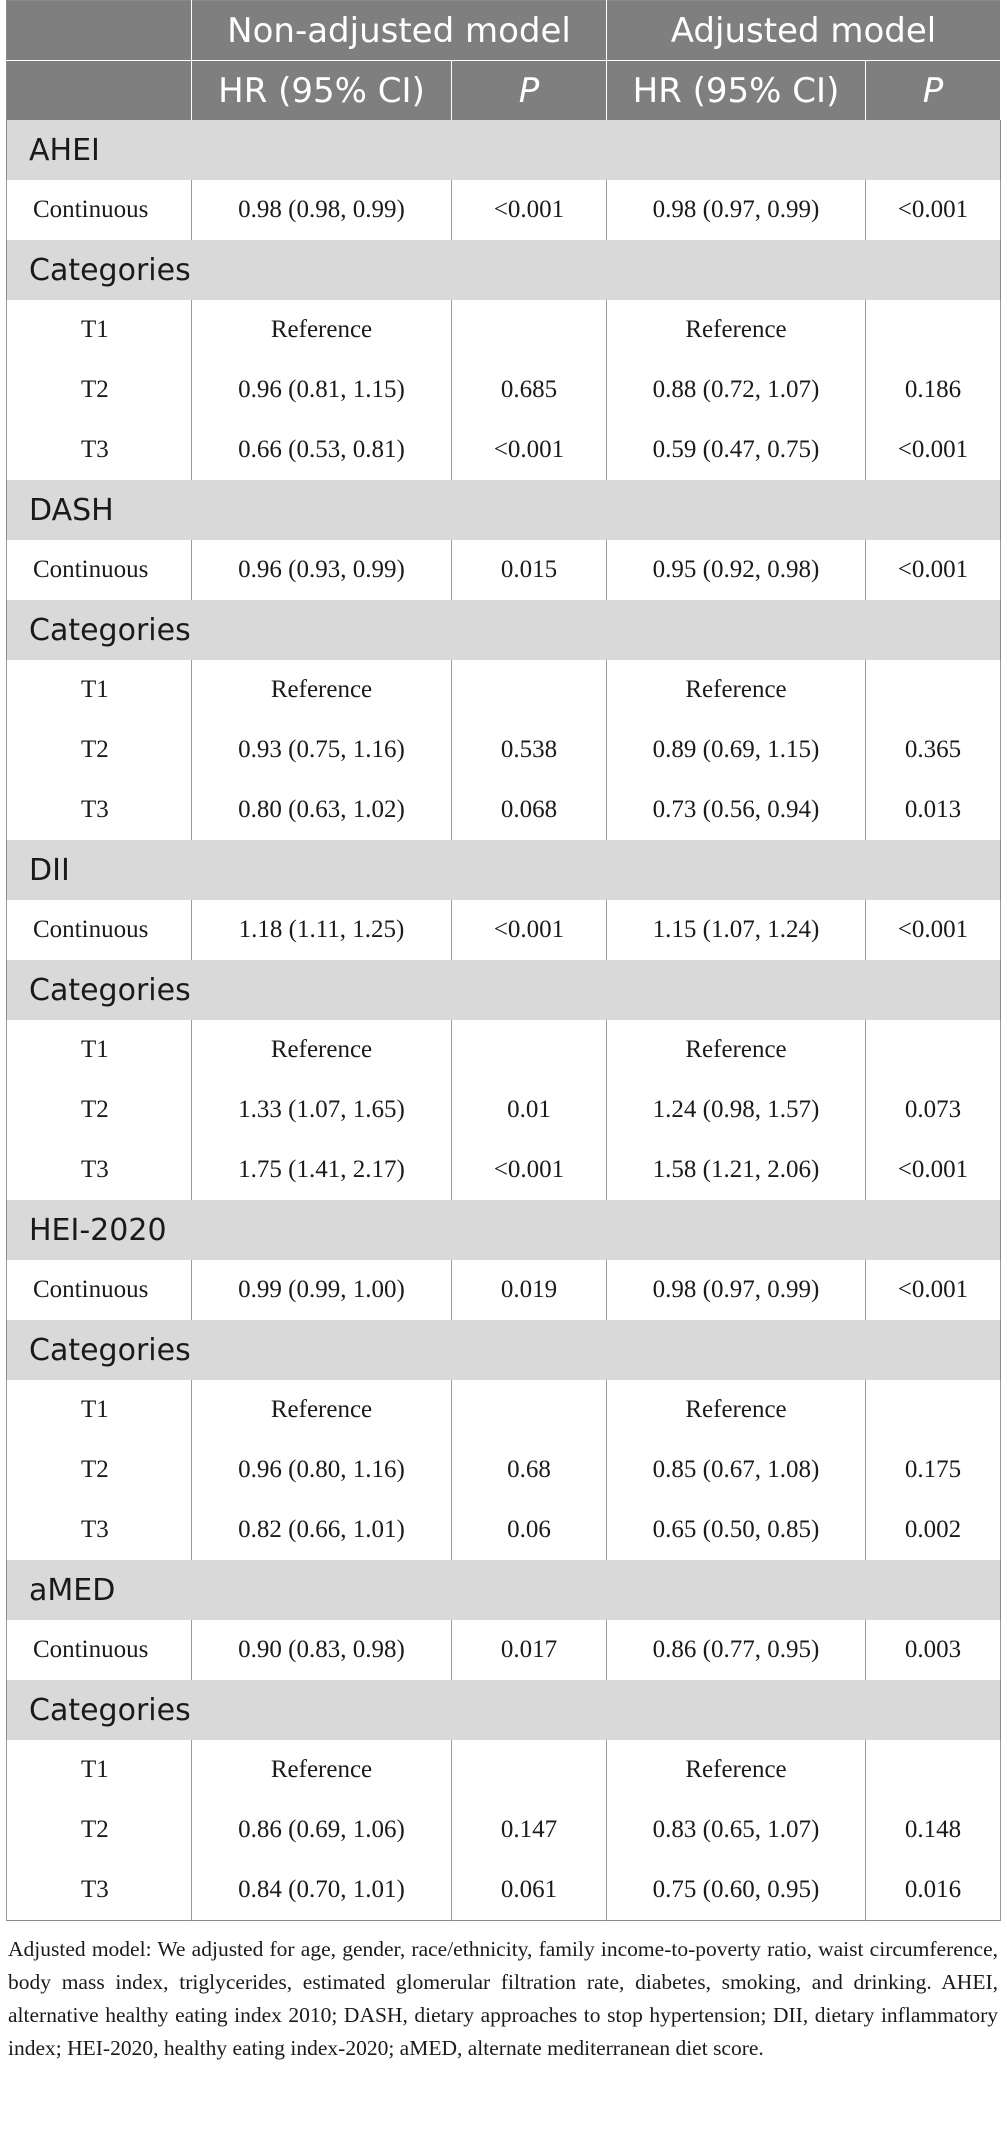 The width and height of the screenshot is (1007, 2138). Describe the element at coordinates (736, 90) in the screenshot. I see `header-hr-adjusted: HR (95% CI)` at that location.